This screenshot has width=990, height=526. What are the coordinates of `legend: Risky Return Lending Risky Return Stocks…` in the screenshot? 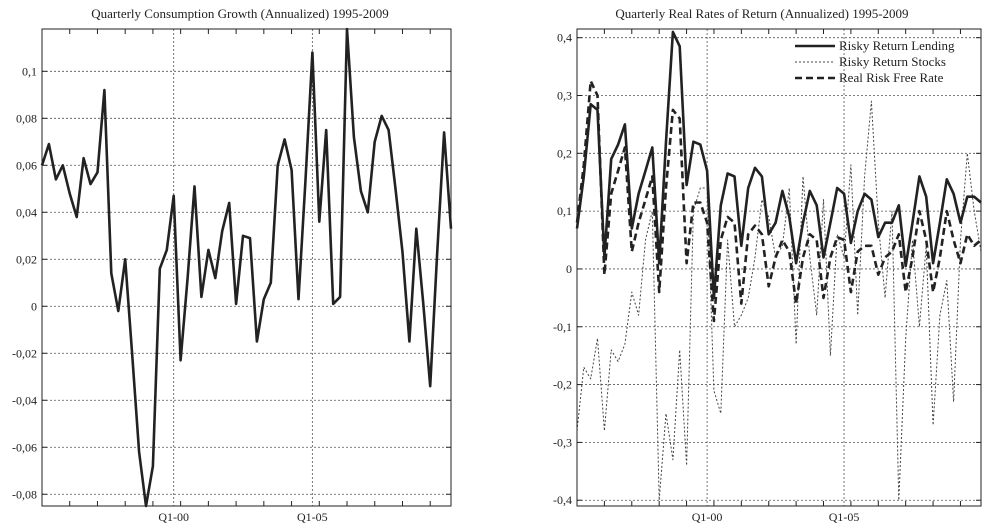 It's located at (875, 61).